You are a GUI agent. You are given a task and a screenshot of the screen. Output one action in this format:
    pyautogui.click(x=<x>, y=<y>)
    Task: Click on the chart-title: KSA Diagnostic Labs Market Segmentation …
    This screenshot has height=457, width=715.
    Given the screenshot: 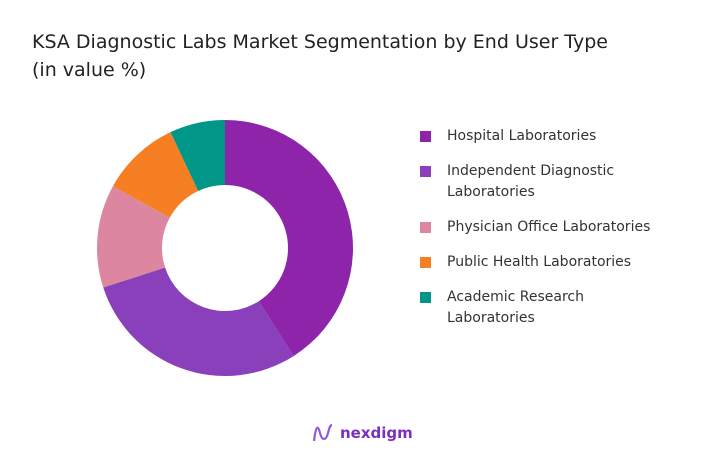 What is the action you would take?
    pyautogui.click(x=320, y=56)
    